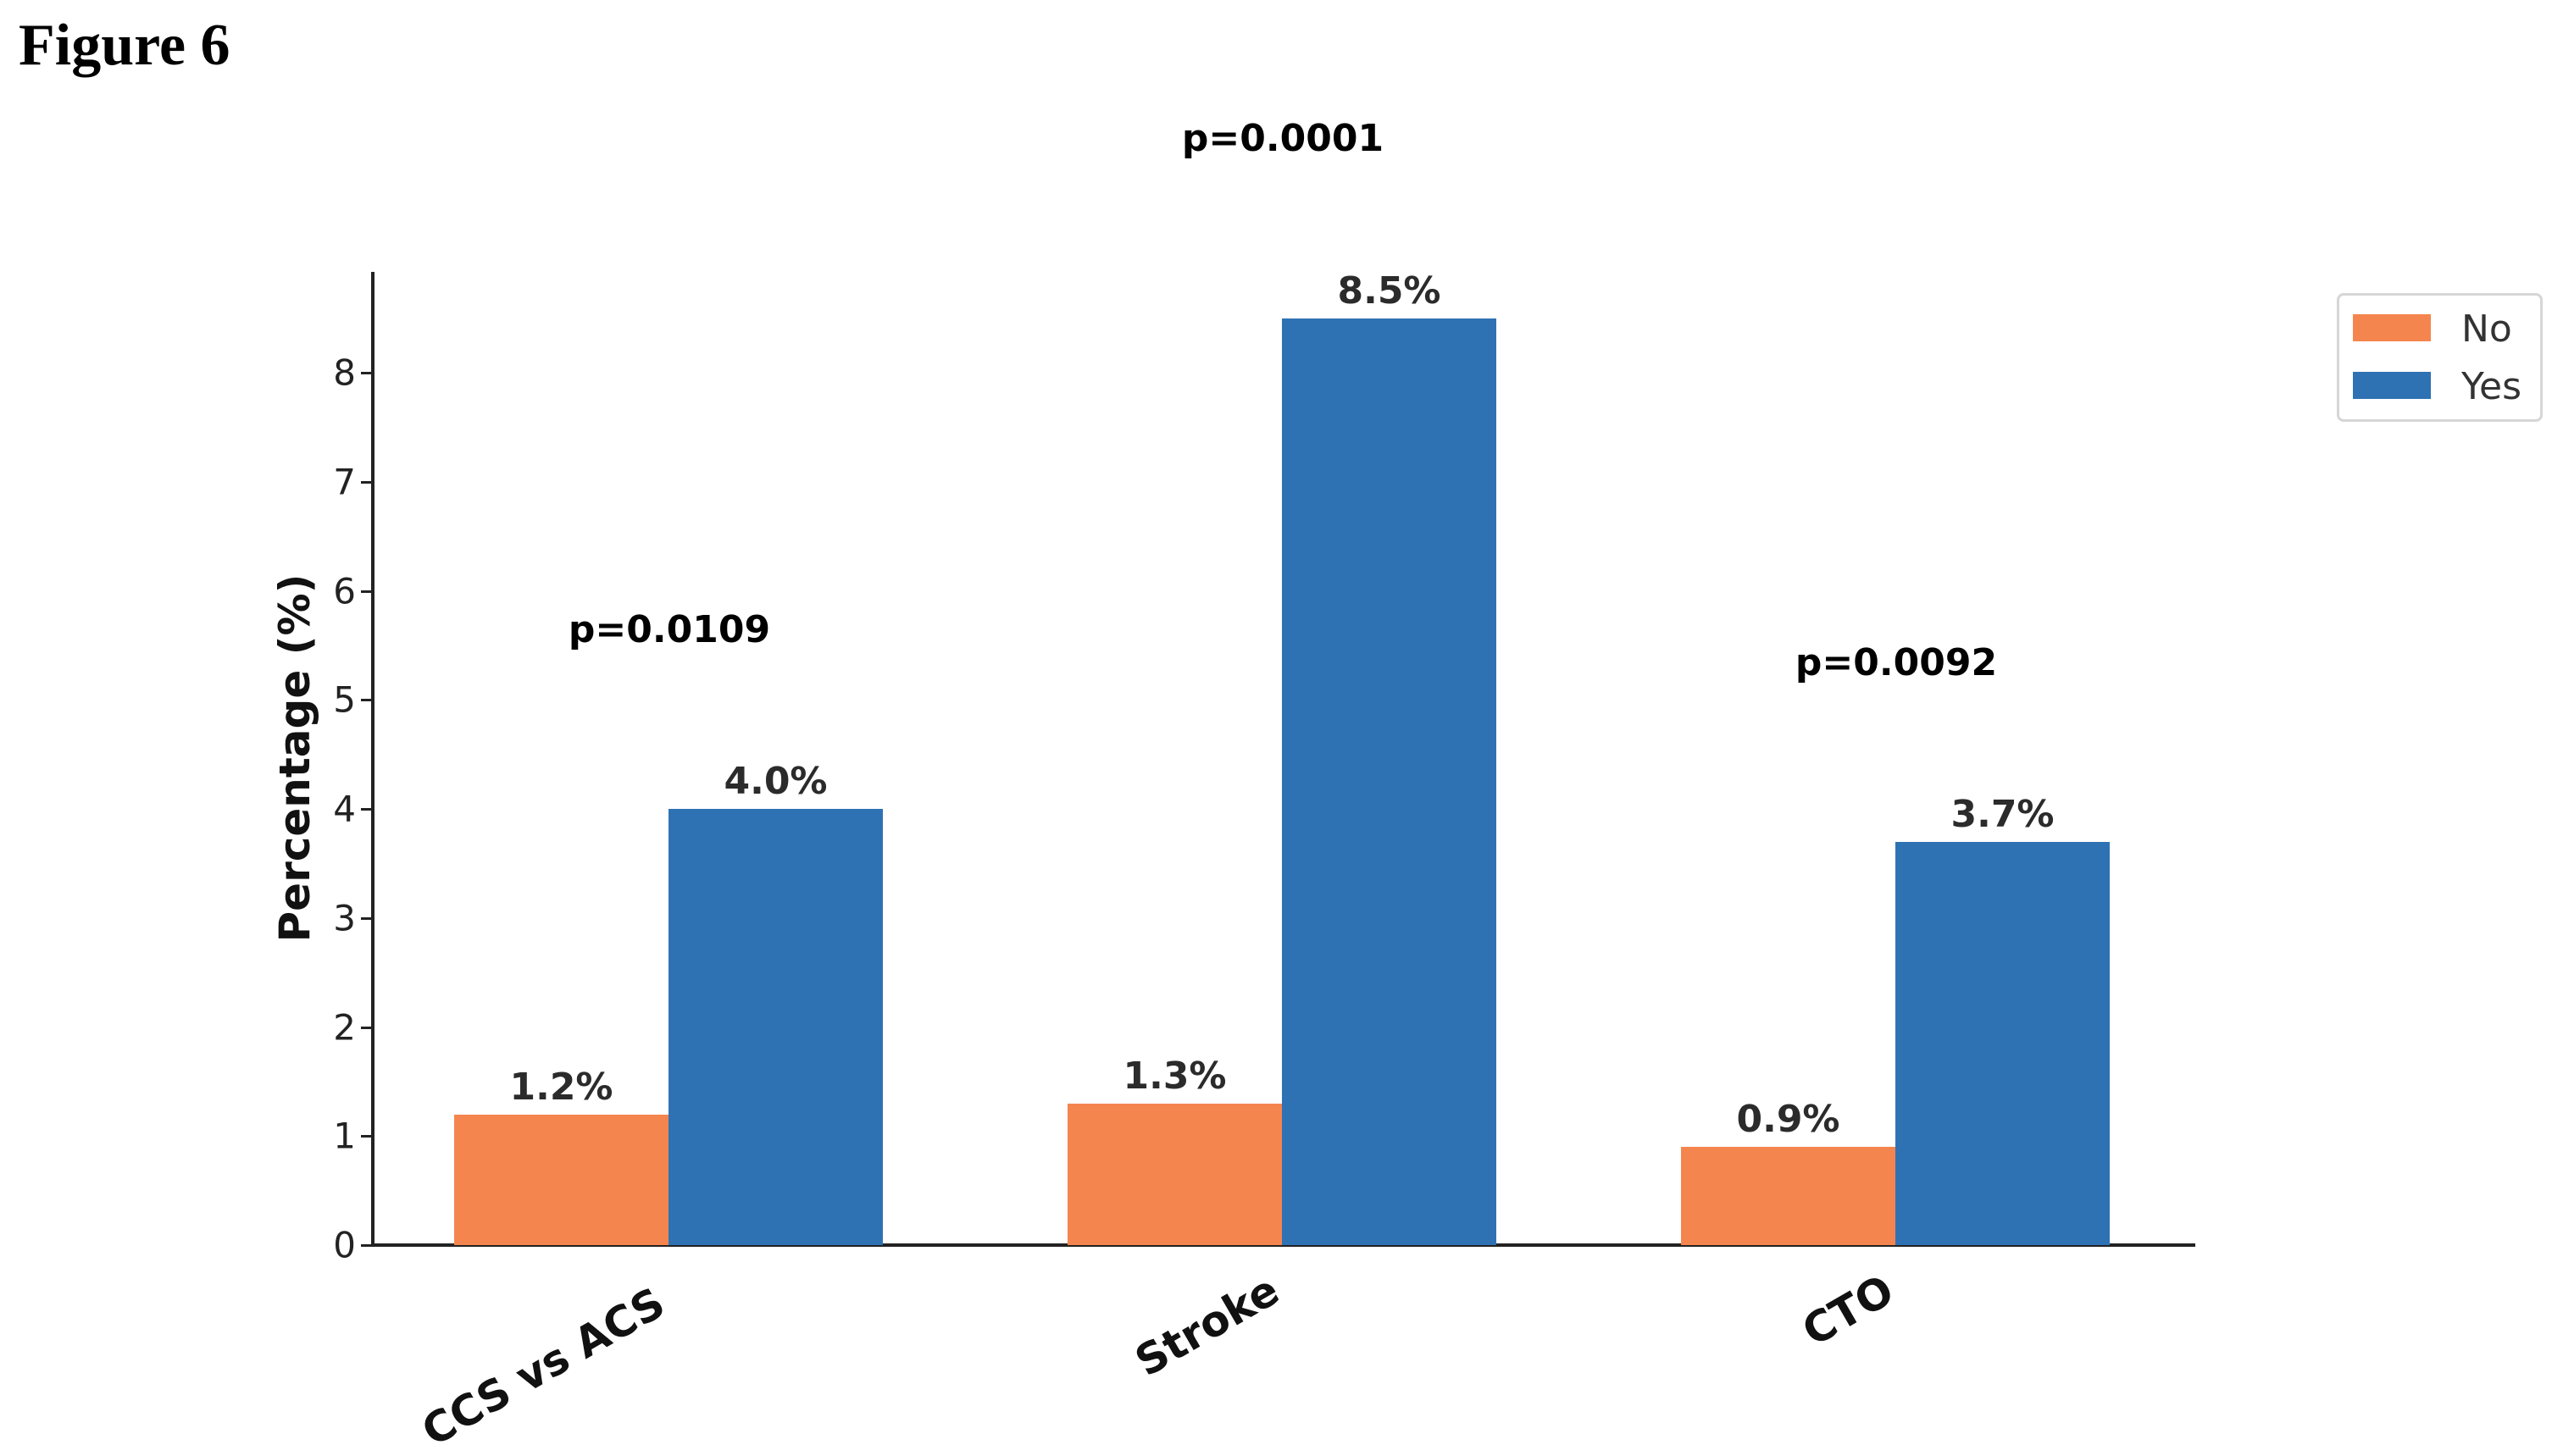 This screenshot has height=1456, width=2552. Describe the element at coordinates (345, 809) in the screenshot. I see `y-tick-label: 4` at that location.